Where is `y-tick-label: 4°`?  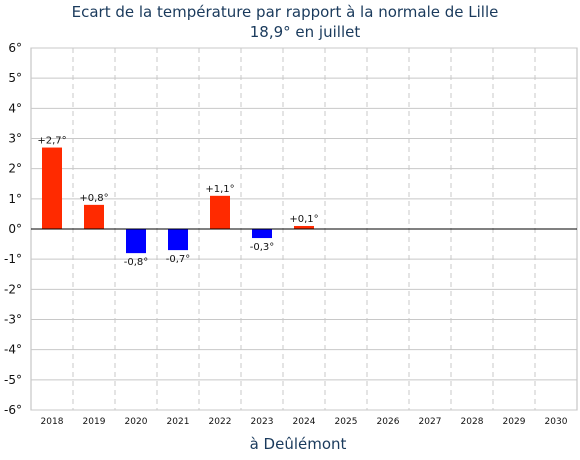
y-tick-label: 4° is located at coordinates (15, 108).